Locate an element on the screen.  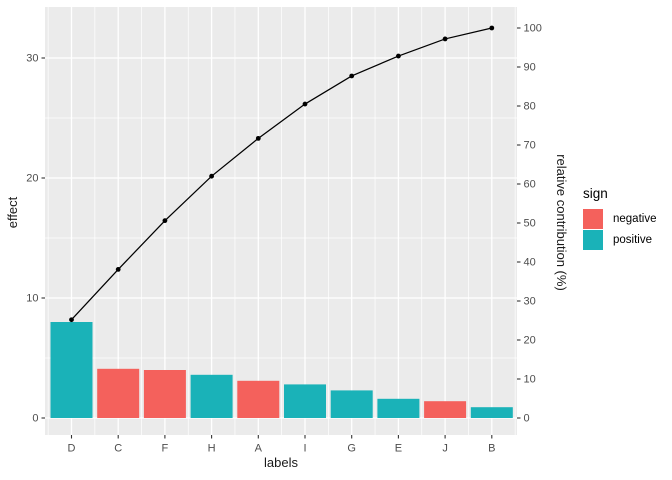
cumulative-point-H is located at coordinates (212, 176).